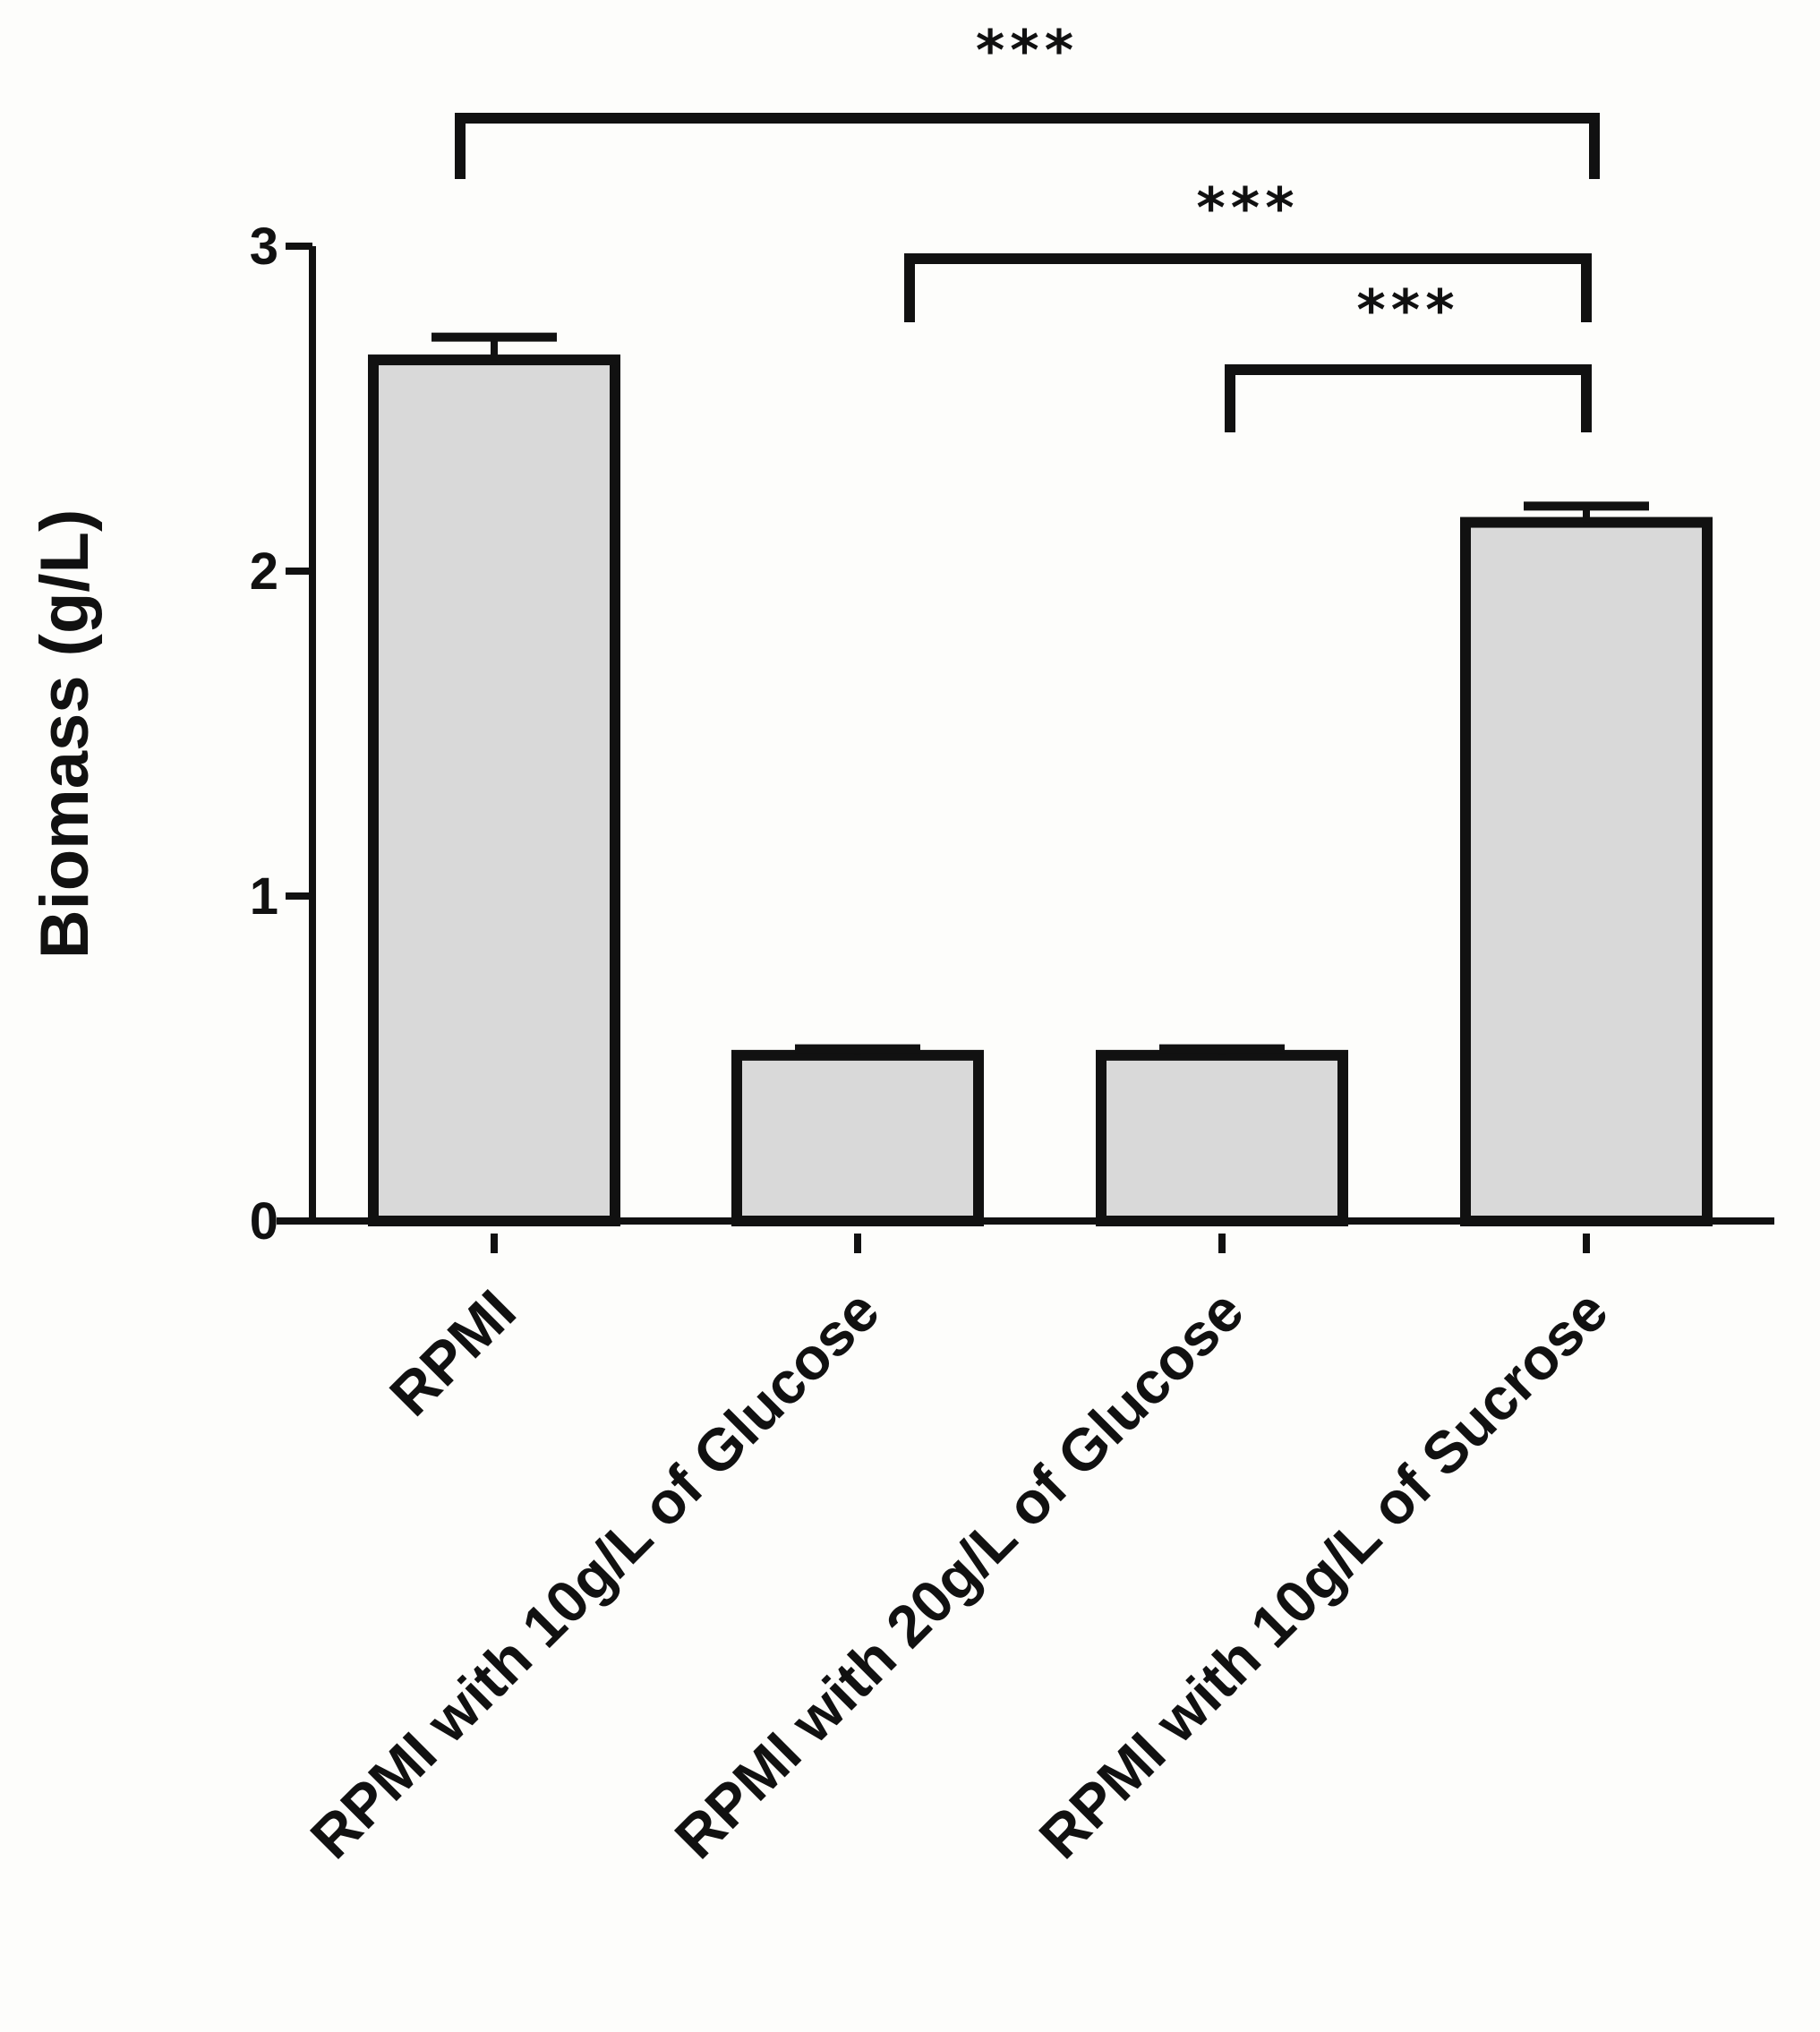 The width and height of the screenshot is (1820, 2032). I want to click on y-tick-label: 3, so click(264, 247).